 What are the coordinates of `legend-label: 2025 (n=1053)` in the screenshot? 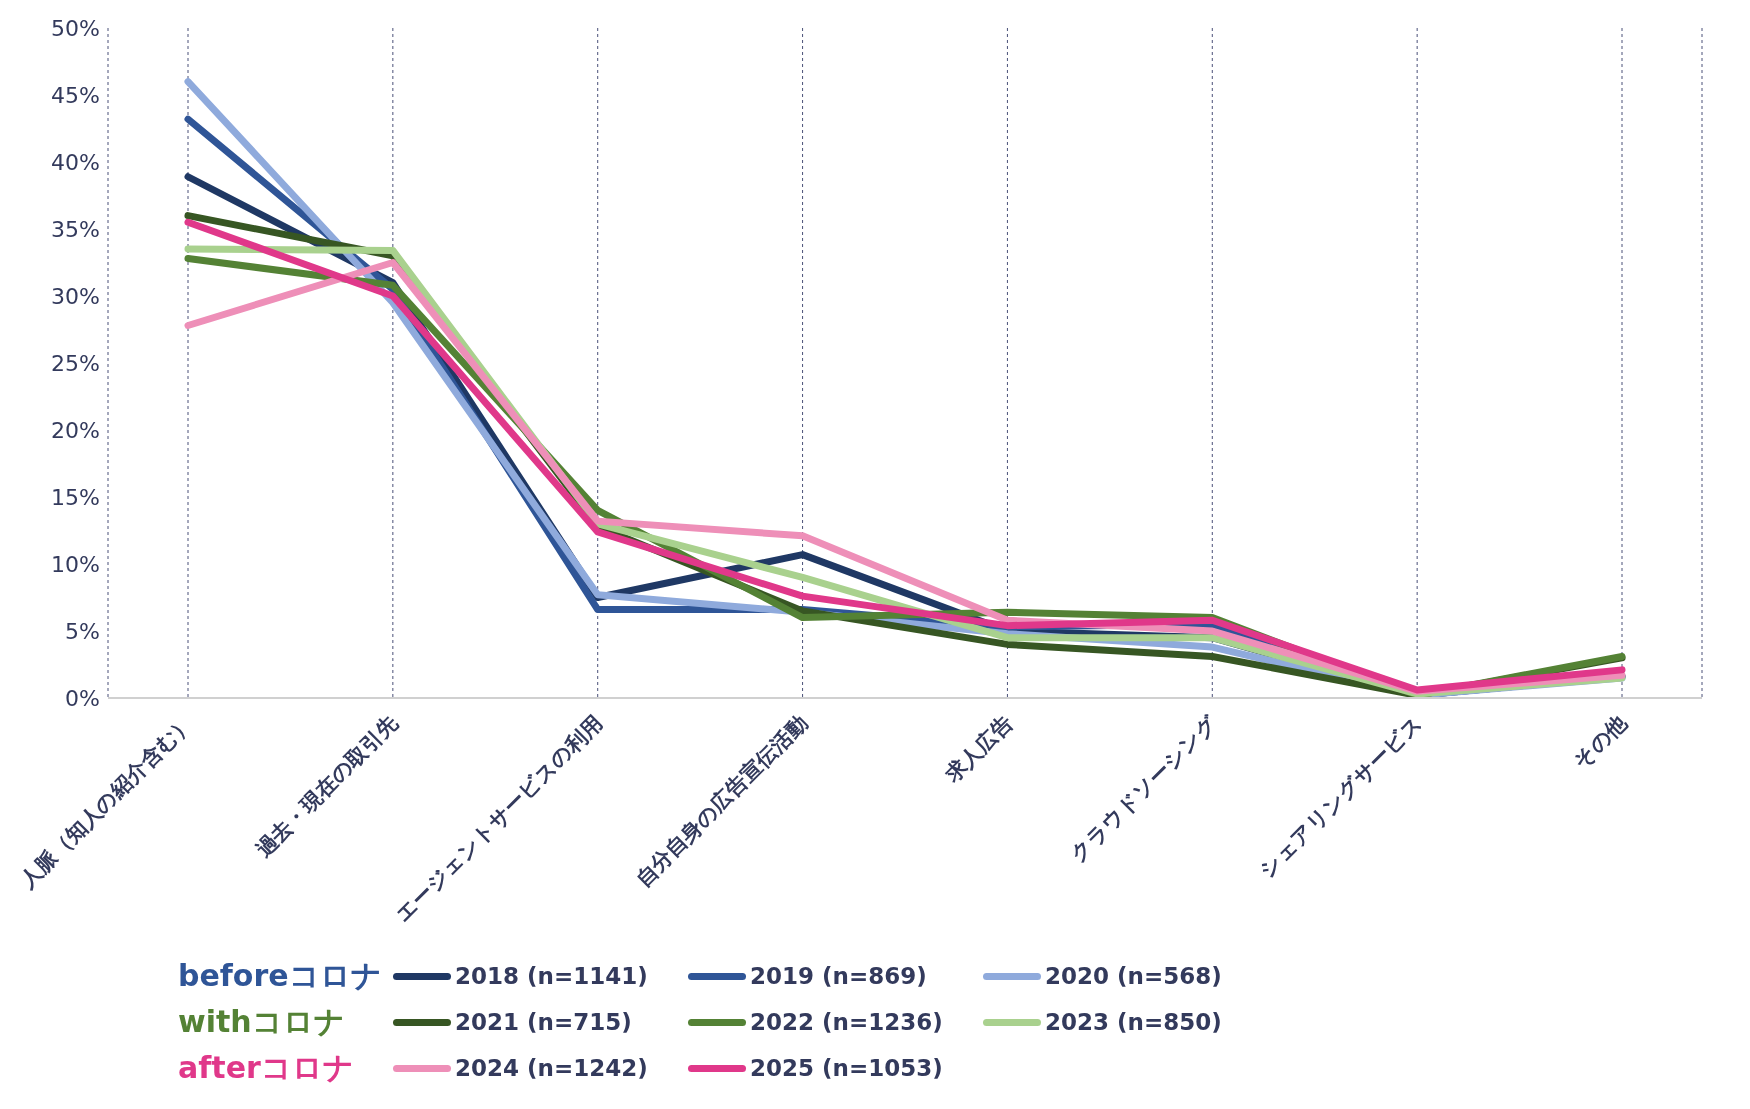 It's located at (846, 1068).